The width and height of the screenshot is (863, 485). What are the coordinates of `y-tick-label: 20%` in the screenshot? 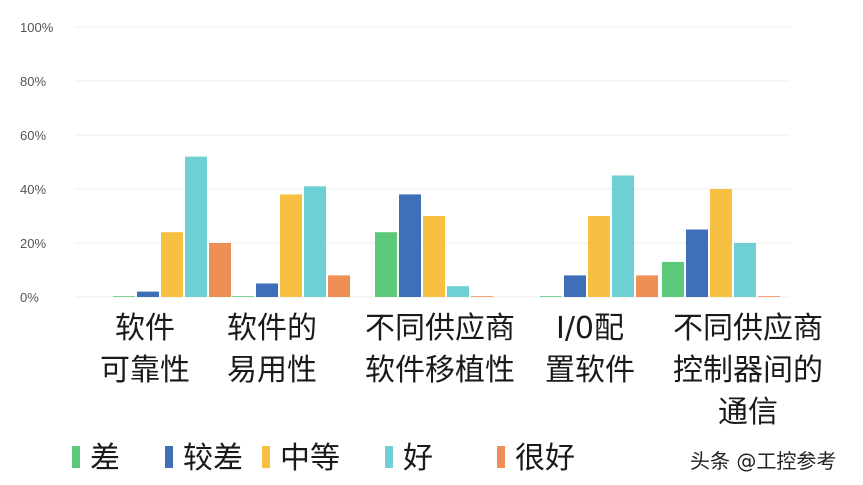 It's located at (33, 243).